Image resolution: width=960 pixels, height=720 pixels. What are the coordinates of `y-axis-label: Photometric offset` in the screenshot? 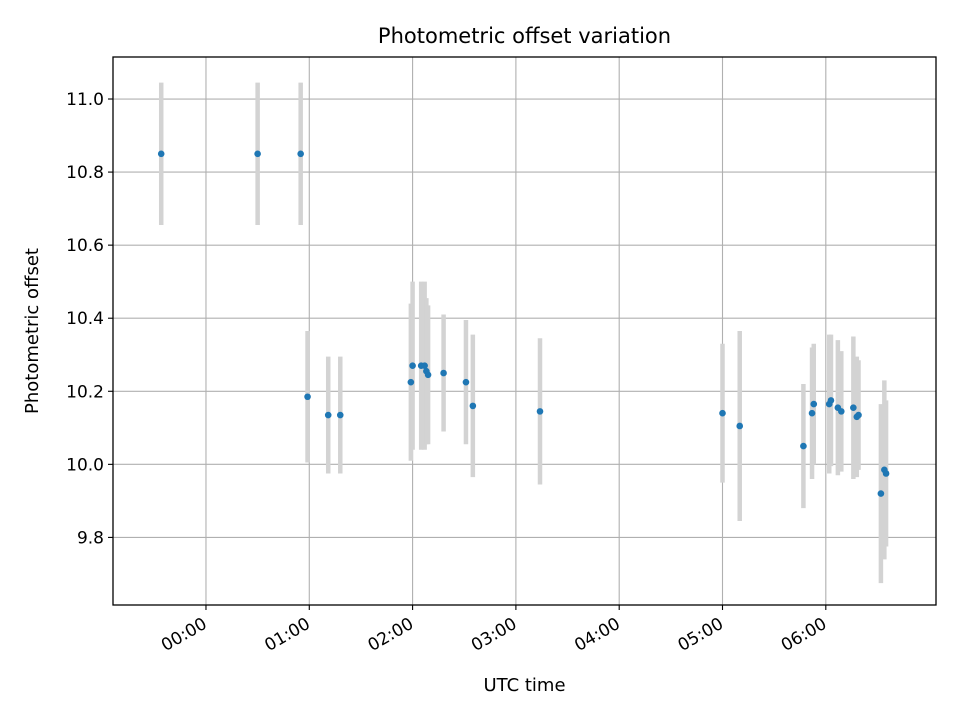 It's located at (32, 331).